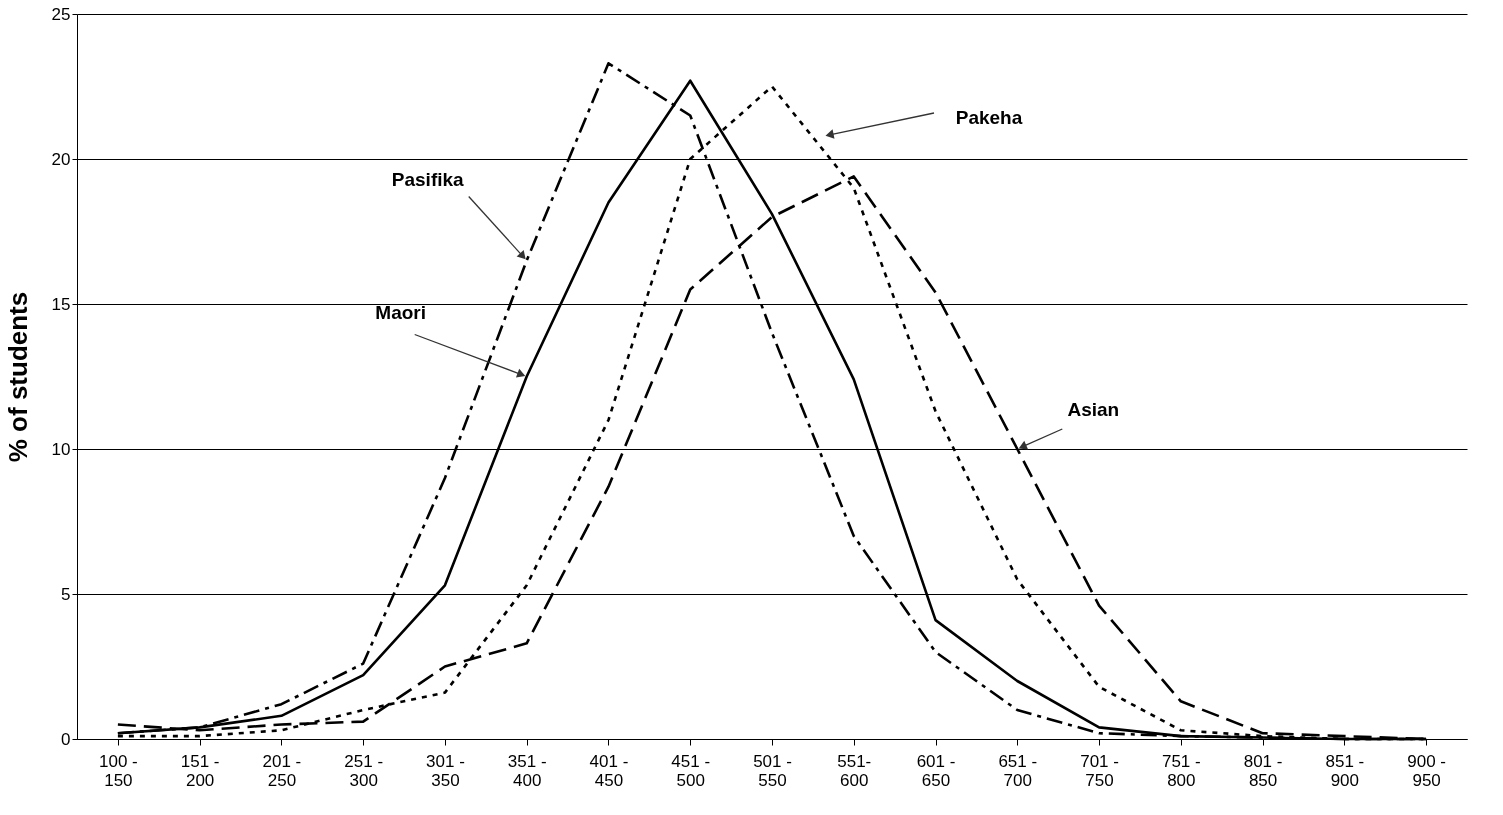 This screenshot has height=815, width=1503. What do you see at coordinates (401, 312) in the screenshot?
I see `annotation: Maori` at bounding box center [401, 312].